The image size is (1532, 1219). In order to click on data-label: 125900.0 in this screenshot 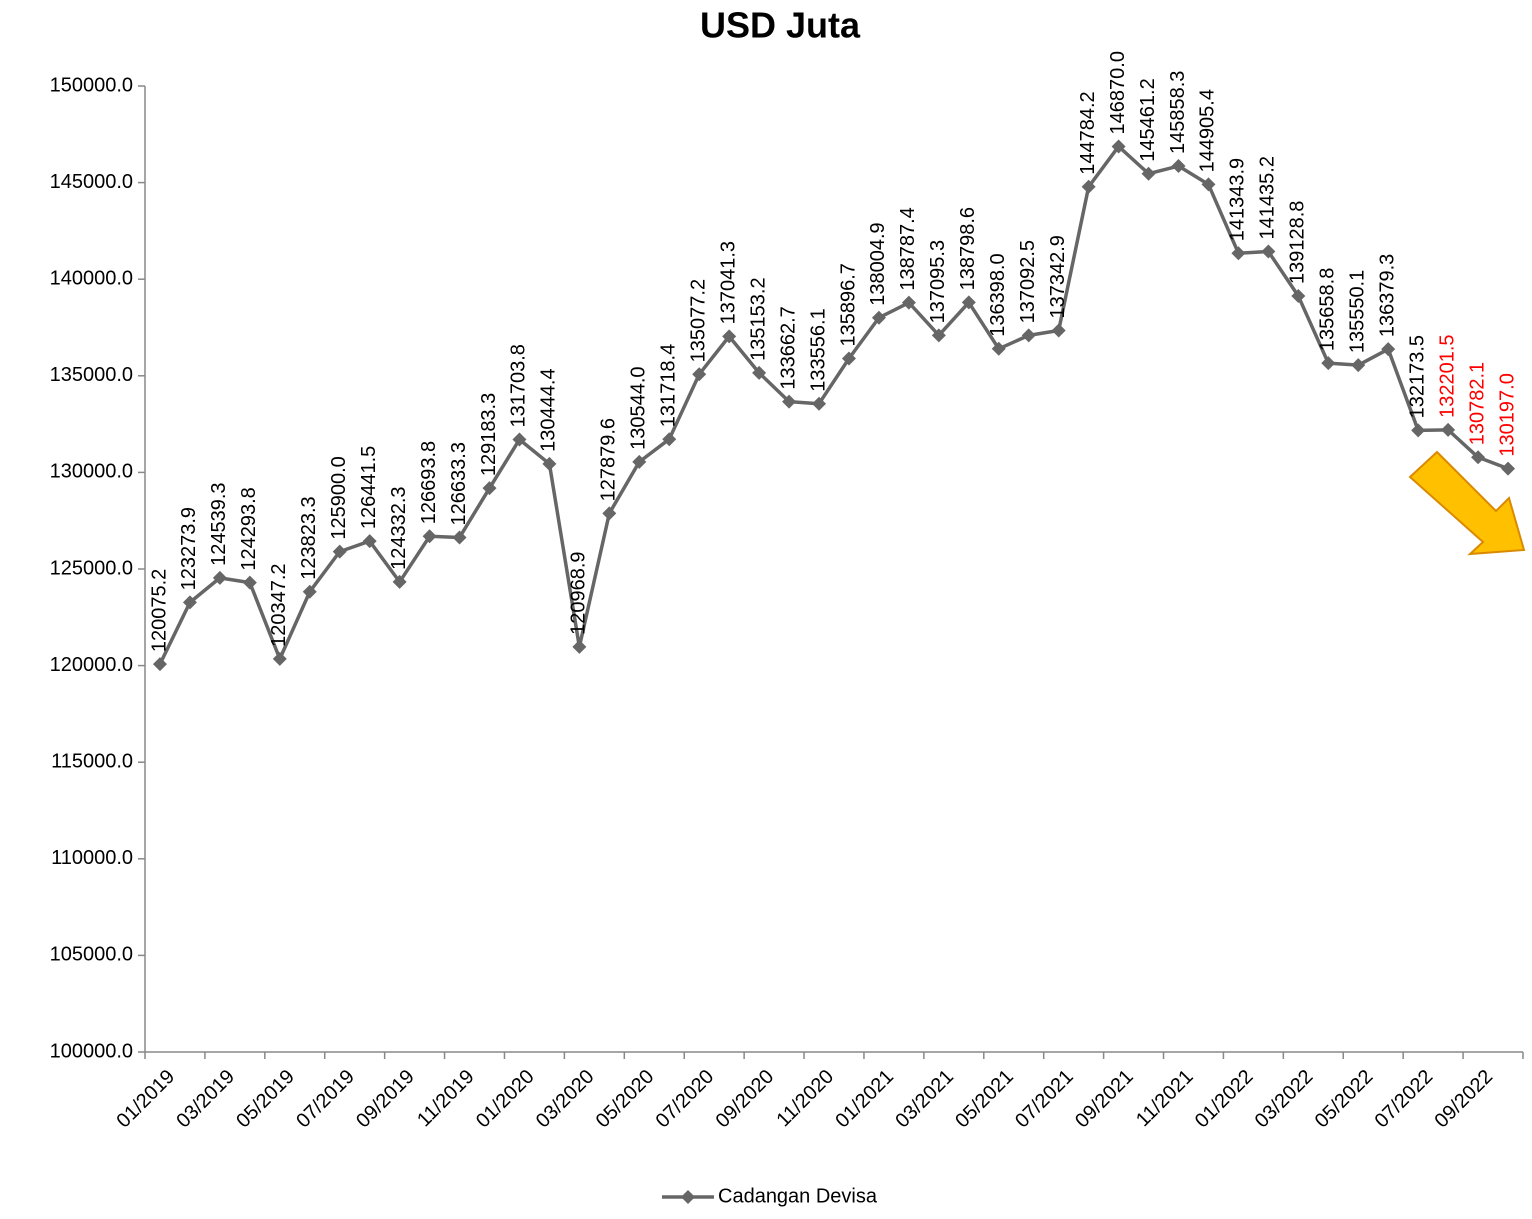, I will do `click(339, 497)`.